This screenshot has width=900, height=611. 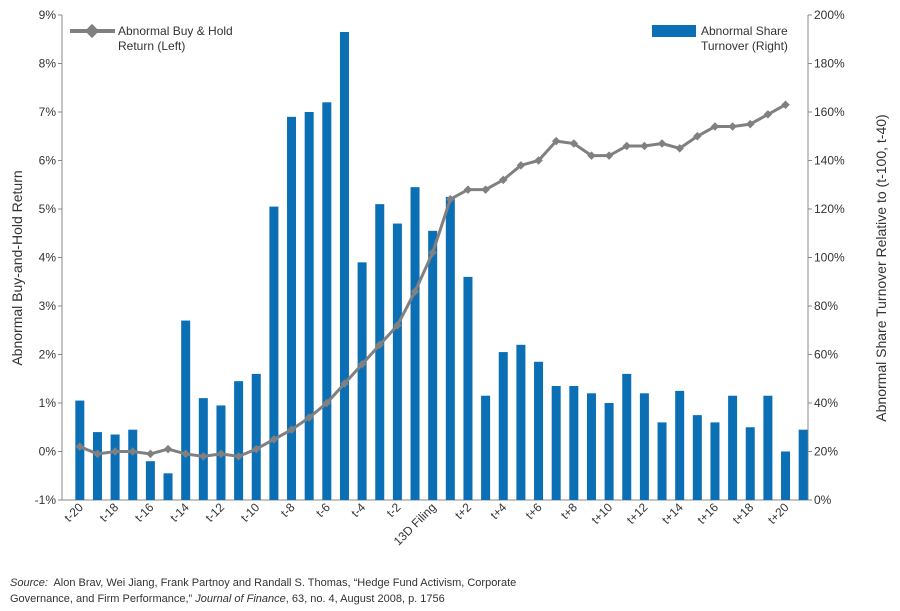 What do you see at coordinates (288, 510) in the screenshot?
I see `x-tick-label: t-8` at bounding box center [288, 510].